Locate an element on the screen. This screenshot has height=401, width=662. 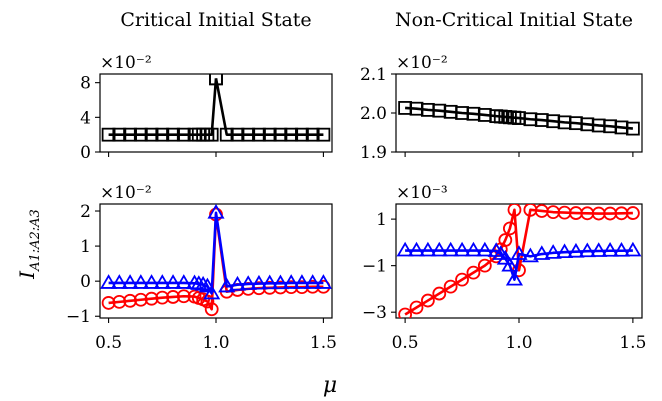
y-tick-label: 4 is located at coordinates (85, 118).